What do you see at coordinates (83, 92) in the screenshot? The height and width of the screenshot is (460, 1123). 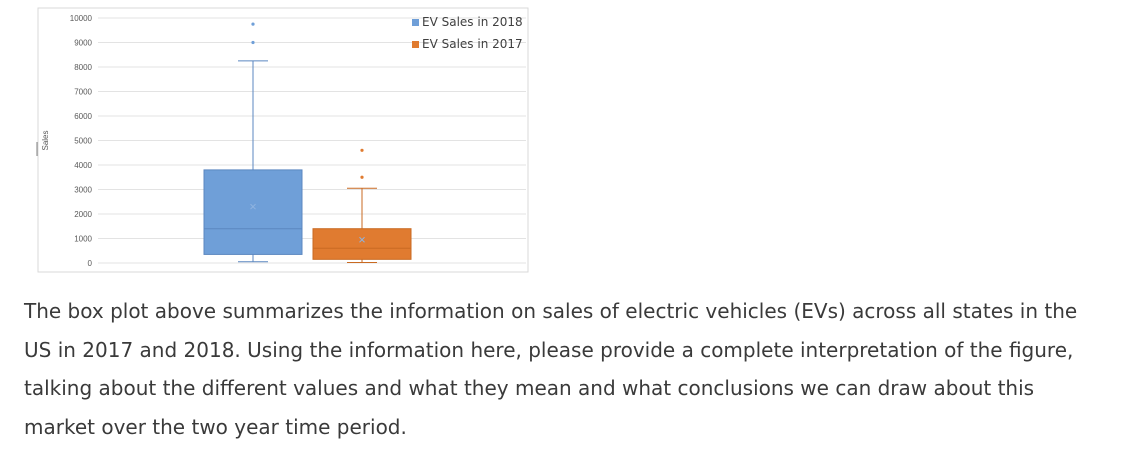 I see `y-tick-label: 7000` at bounding box center [83, 92].